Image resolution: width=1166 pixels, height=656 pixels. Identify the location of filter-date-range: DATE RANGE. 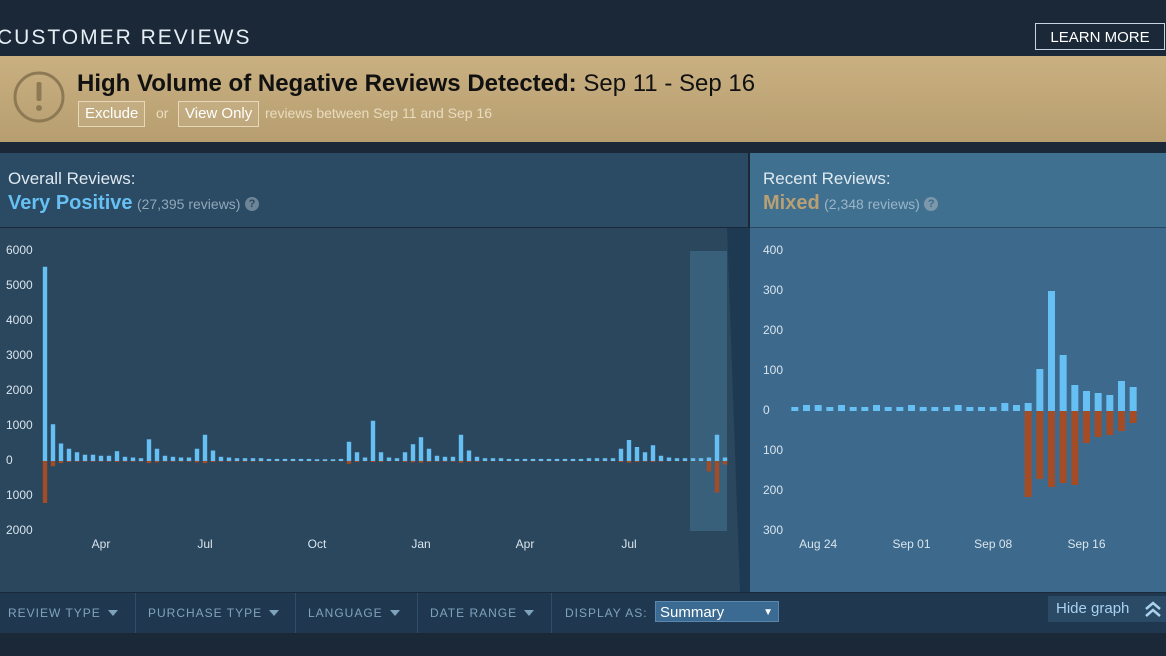
(482, 613).